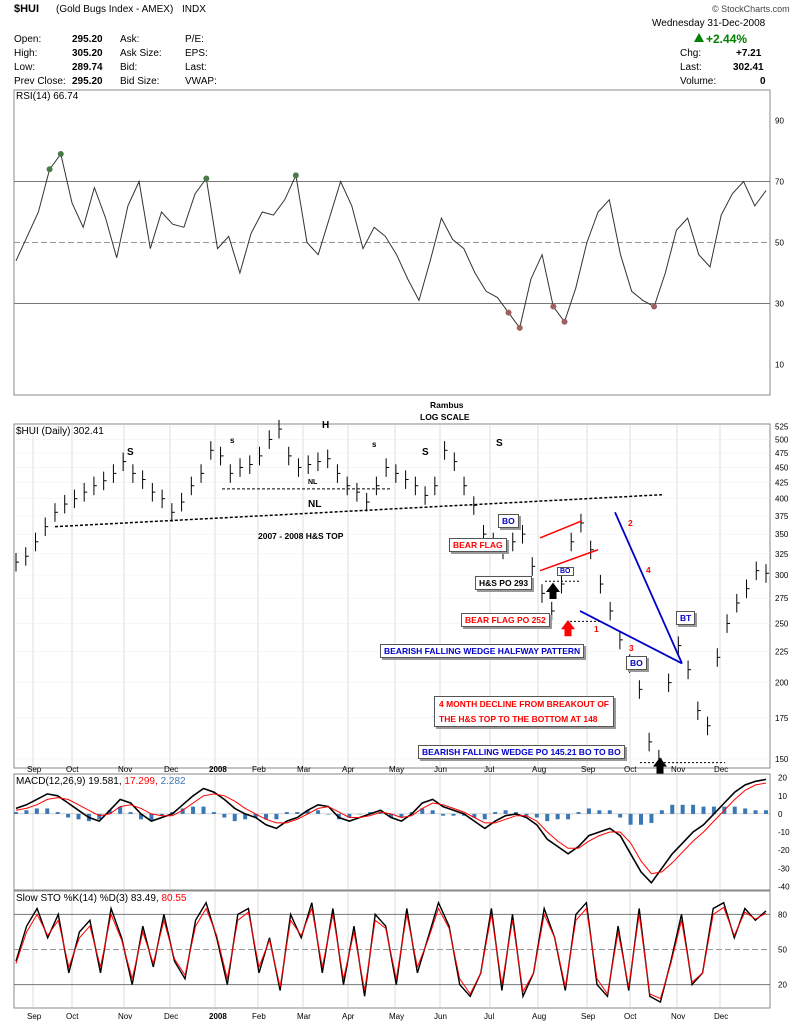 The height and width of the screenshot is (1024, 807). What do you see at coordinates (396, 1016) in the screenshot?
I see `sto-x-tick-label: May` at bounding box center [396, 1016].